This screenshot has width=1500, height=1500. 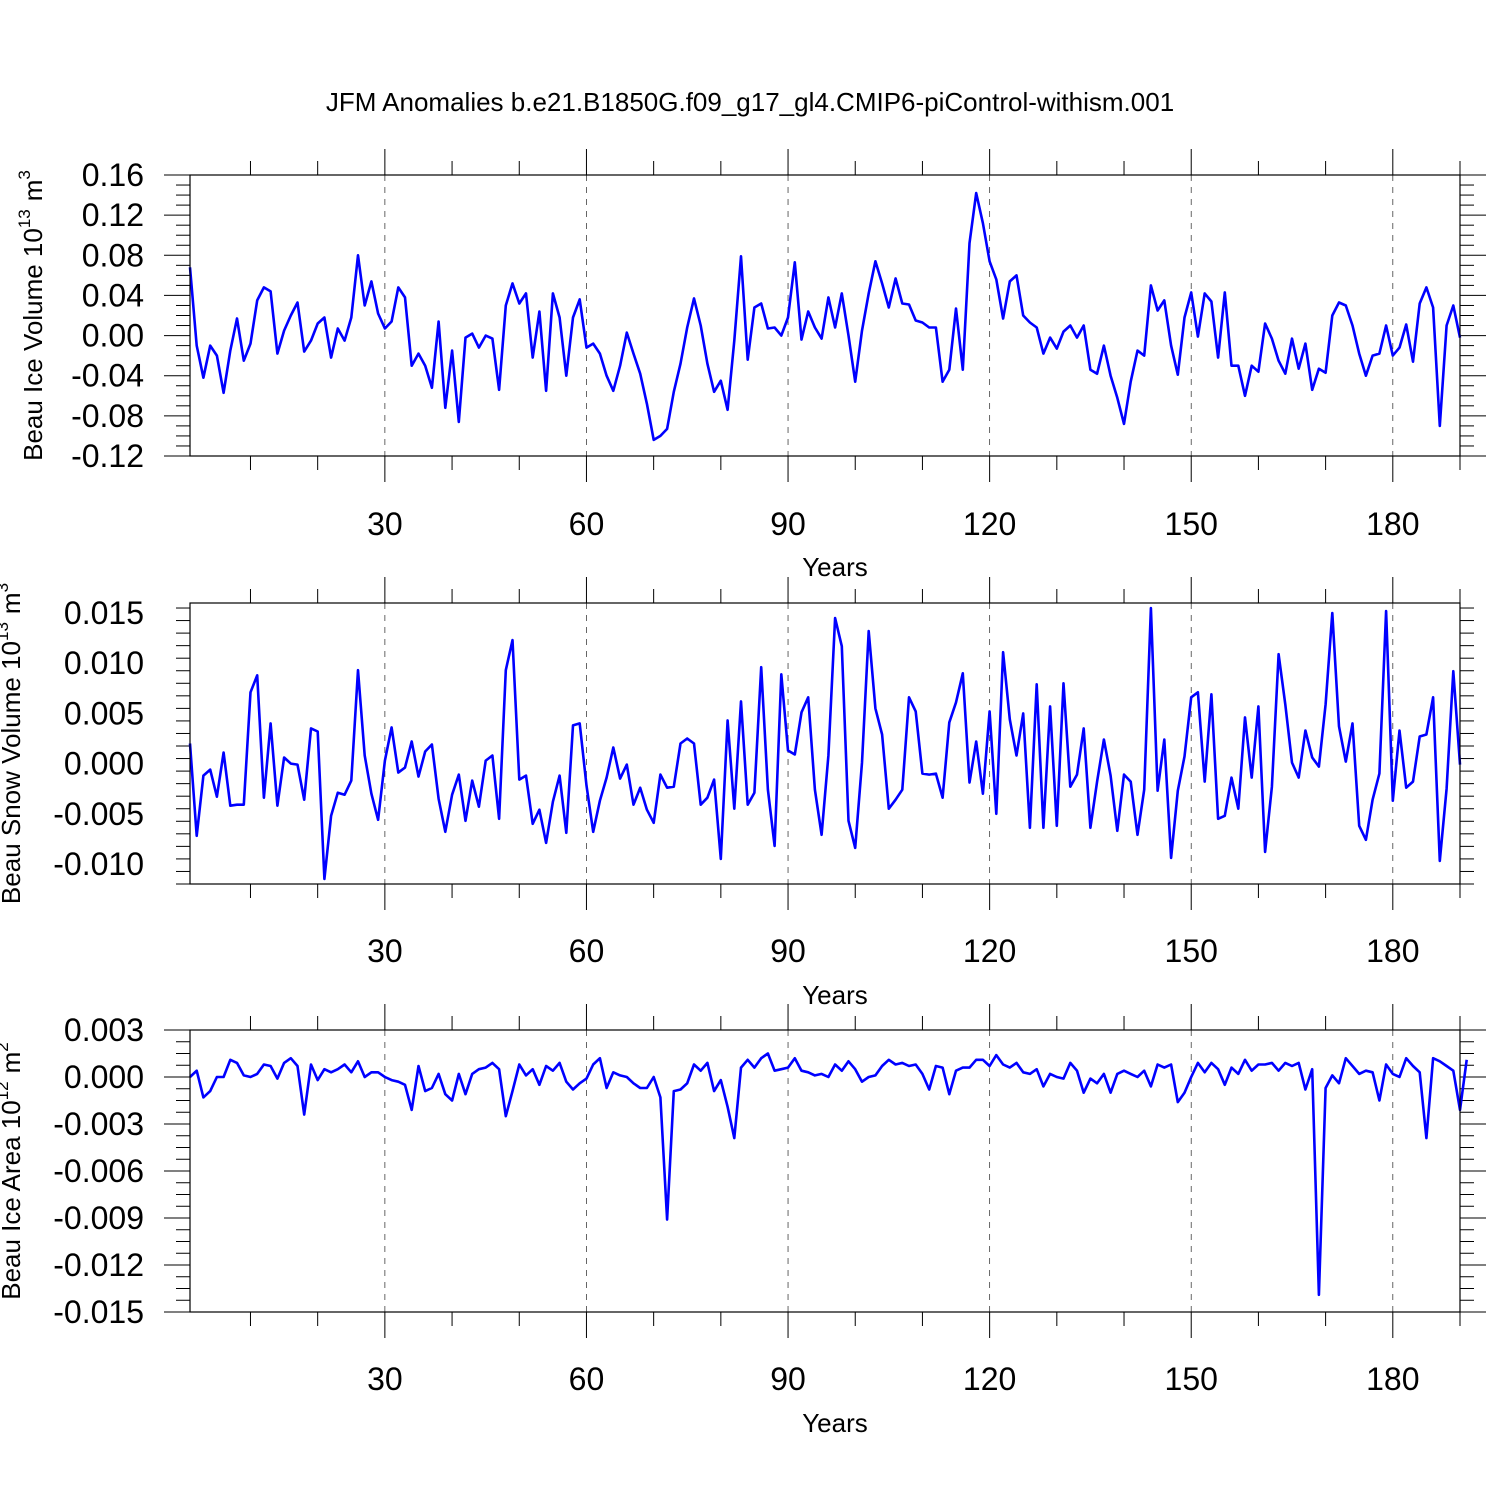 What do you see at coordinates (113, 295) in the screenshot?
I see `y-tick-label: 0.04` at bounding box center [113, 295].